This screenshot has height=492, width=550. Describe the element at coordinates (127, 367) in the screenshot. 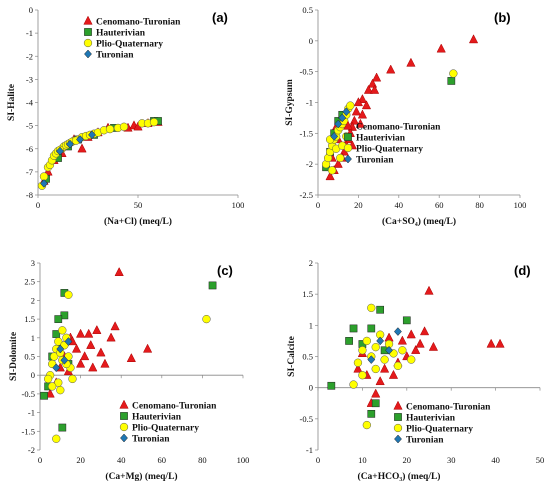

I see `series-plio-quaternary` at that location.